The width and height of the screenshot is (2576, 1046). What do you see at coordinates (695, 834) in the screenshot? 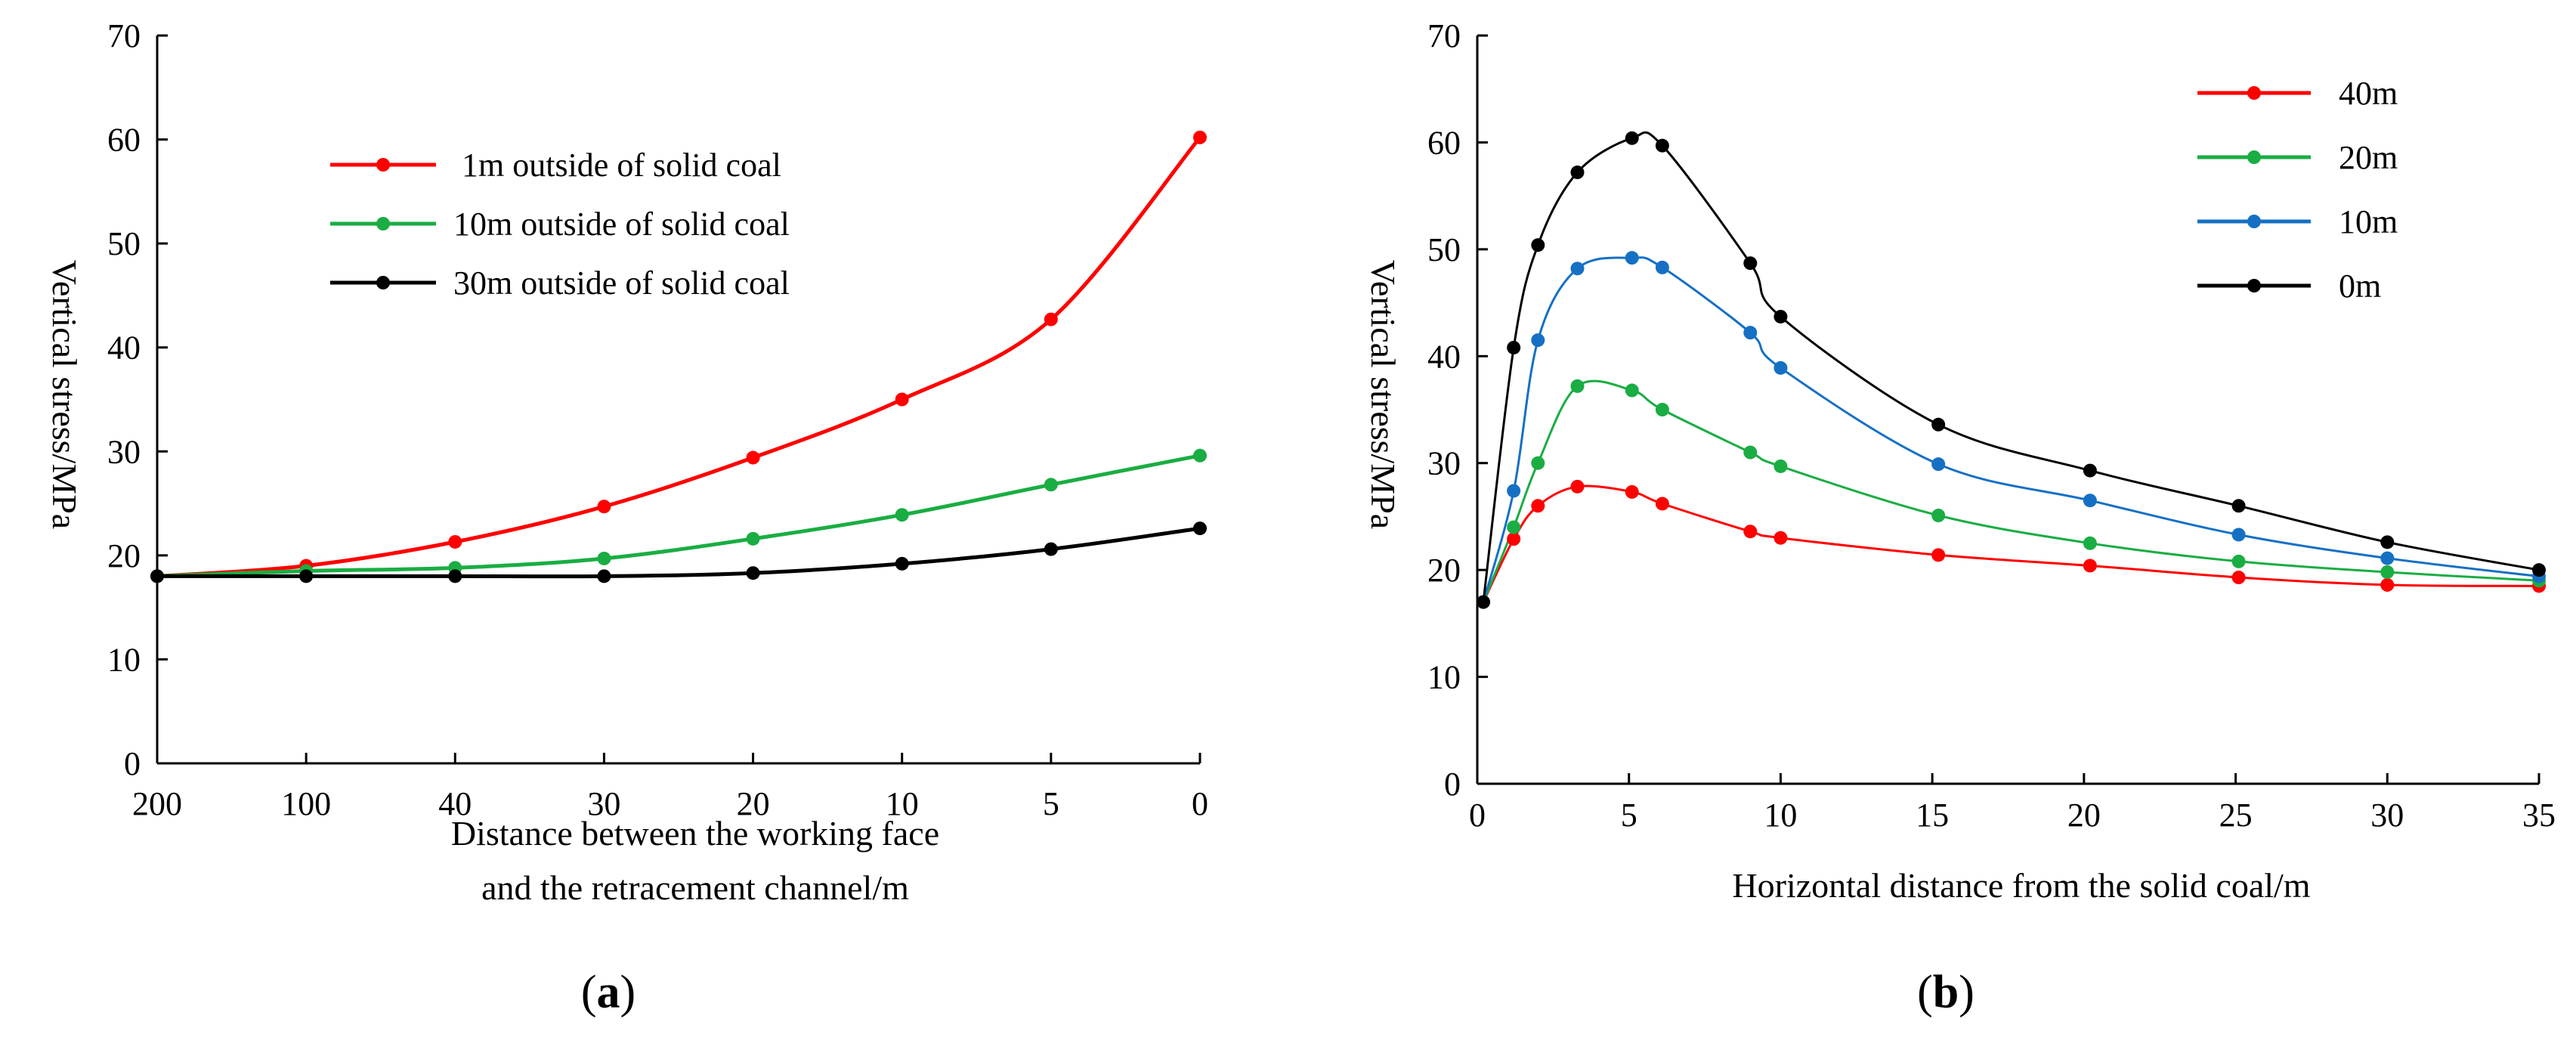
I see `panel-a-x-axis-title-line1: Distance between the working face` at bounding box center [695, 834].